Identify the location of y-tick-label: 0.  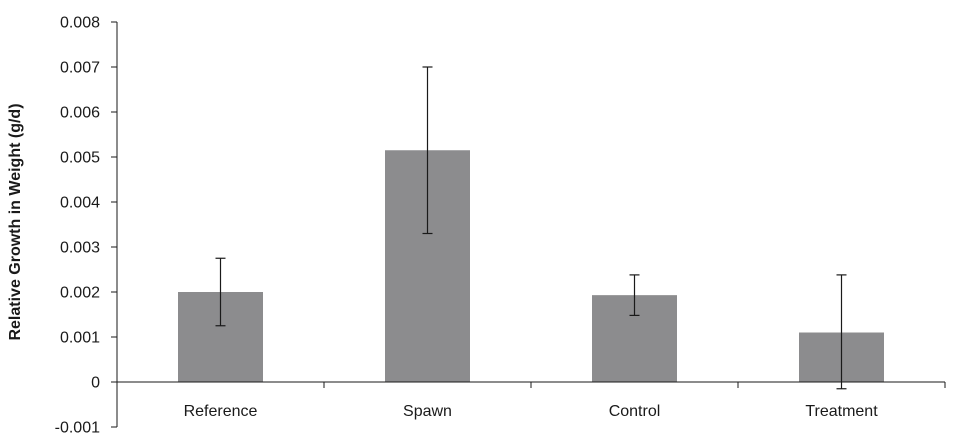
(95, 383).